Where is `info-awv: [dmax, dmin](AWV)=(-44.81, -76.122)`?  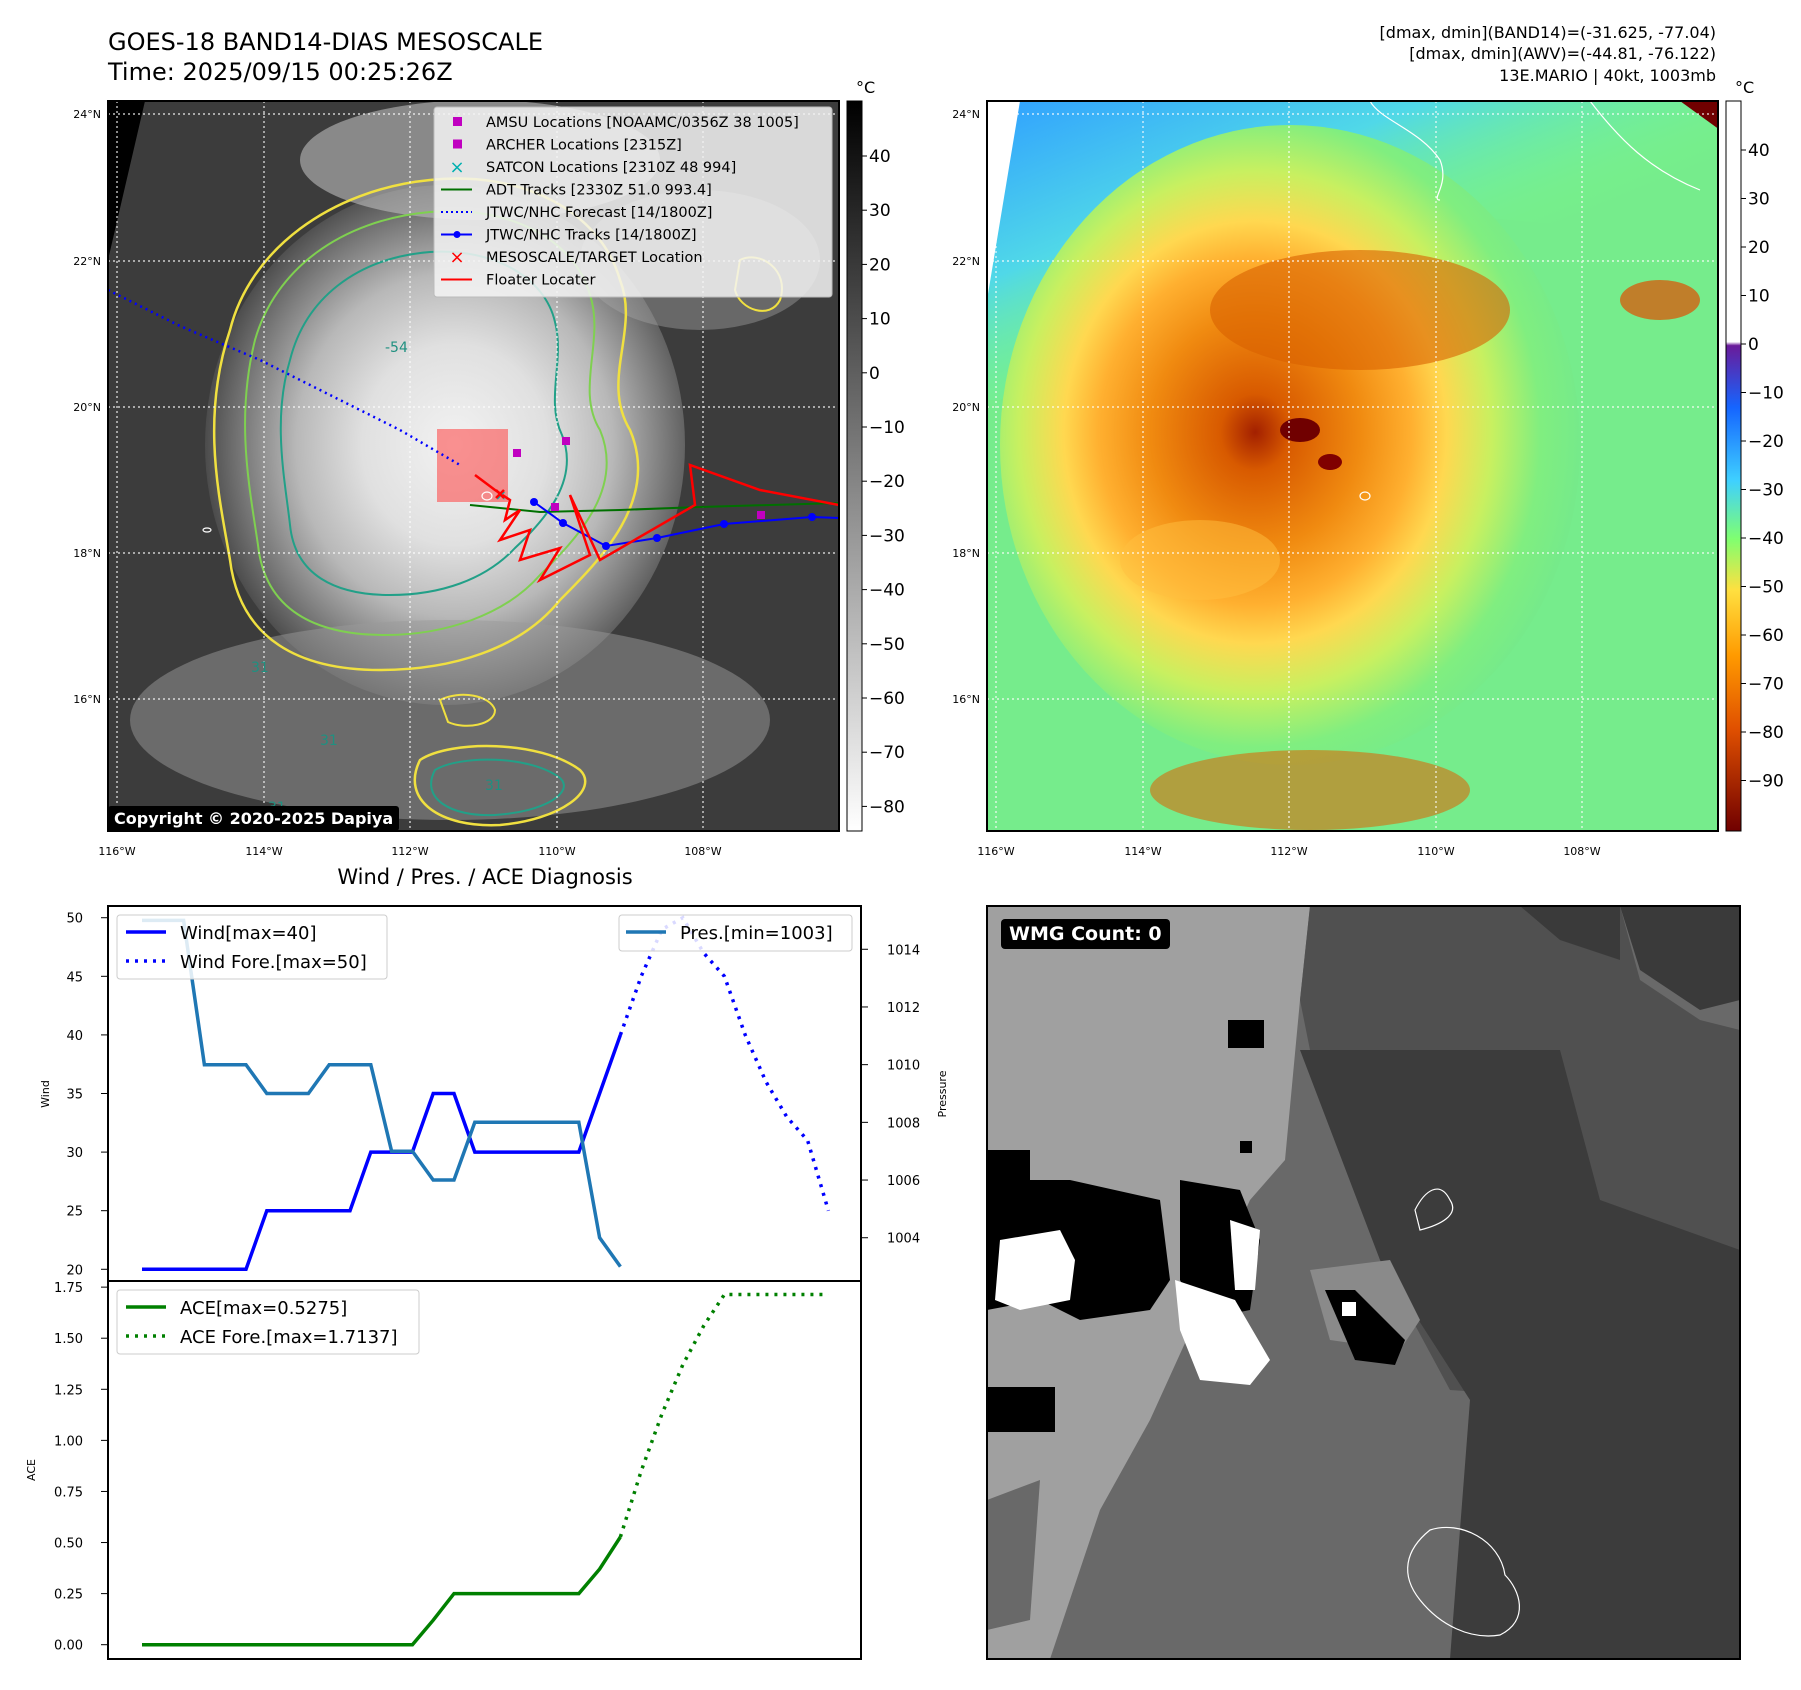 info-awv: [dmax, dmin](AWV)=(-44.81, -76.122) is located at coordinates (1562, 53).